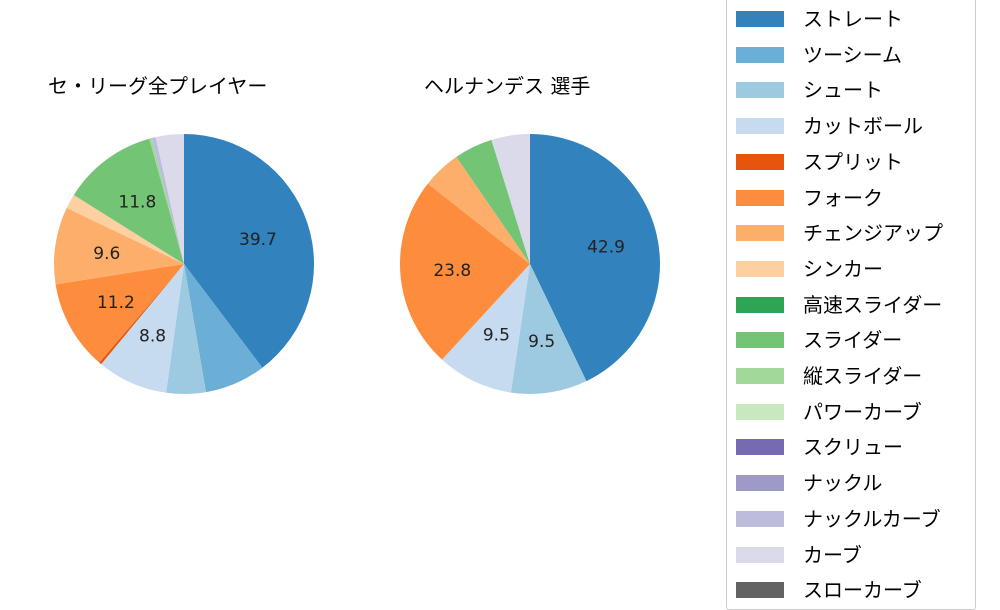  What do you see at coordinates (152, 336) in the screenshot?
I see `slice-label: 8.8` at bounding box center [152, 336].